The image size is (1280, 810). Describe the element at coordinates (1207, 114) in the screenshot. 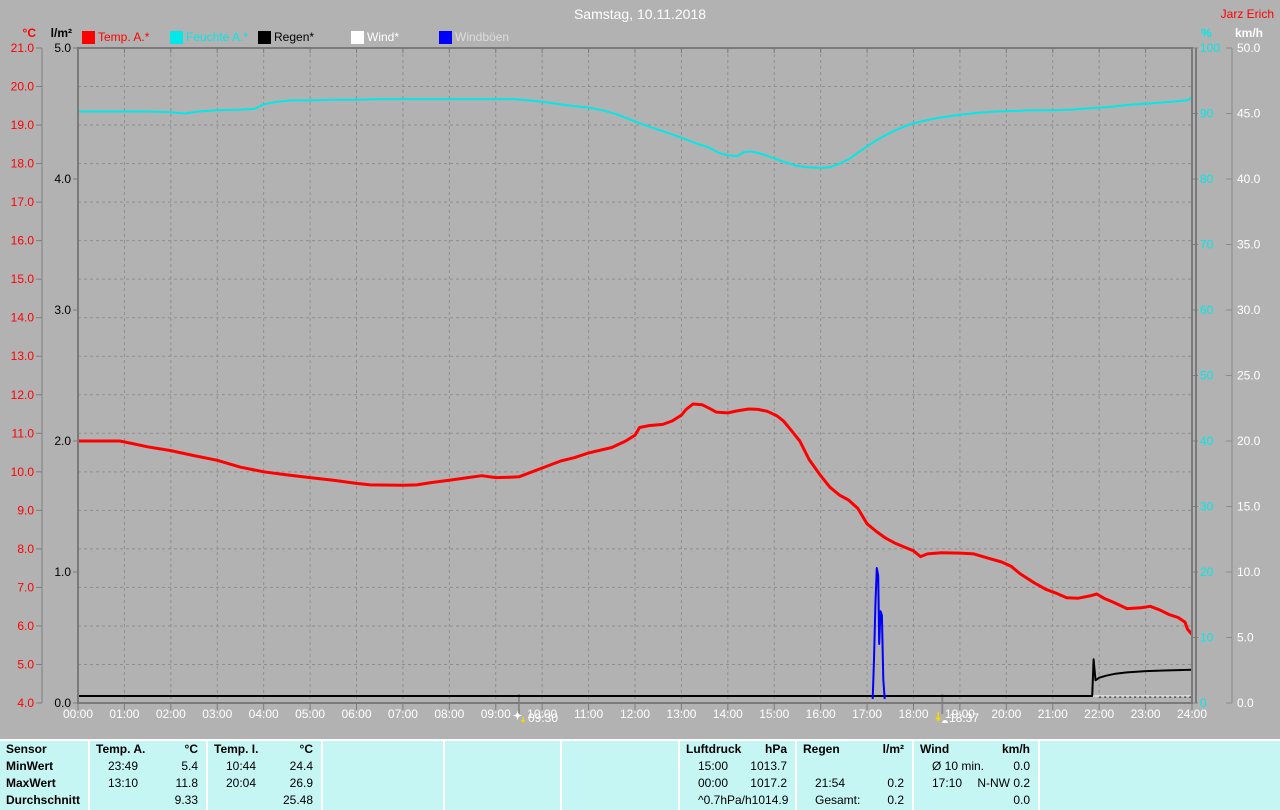

I see `humidity-axis-label: 90` at that location.